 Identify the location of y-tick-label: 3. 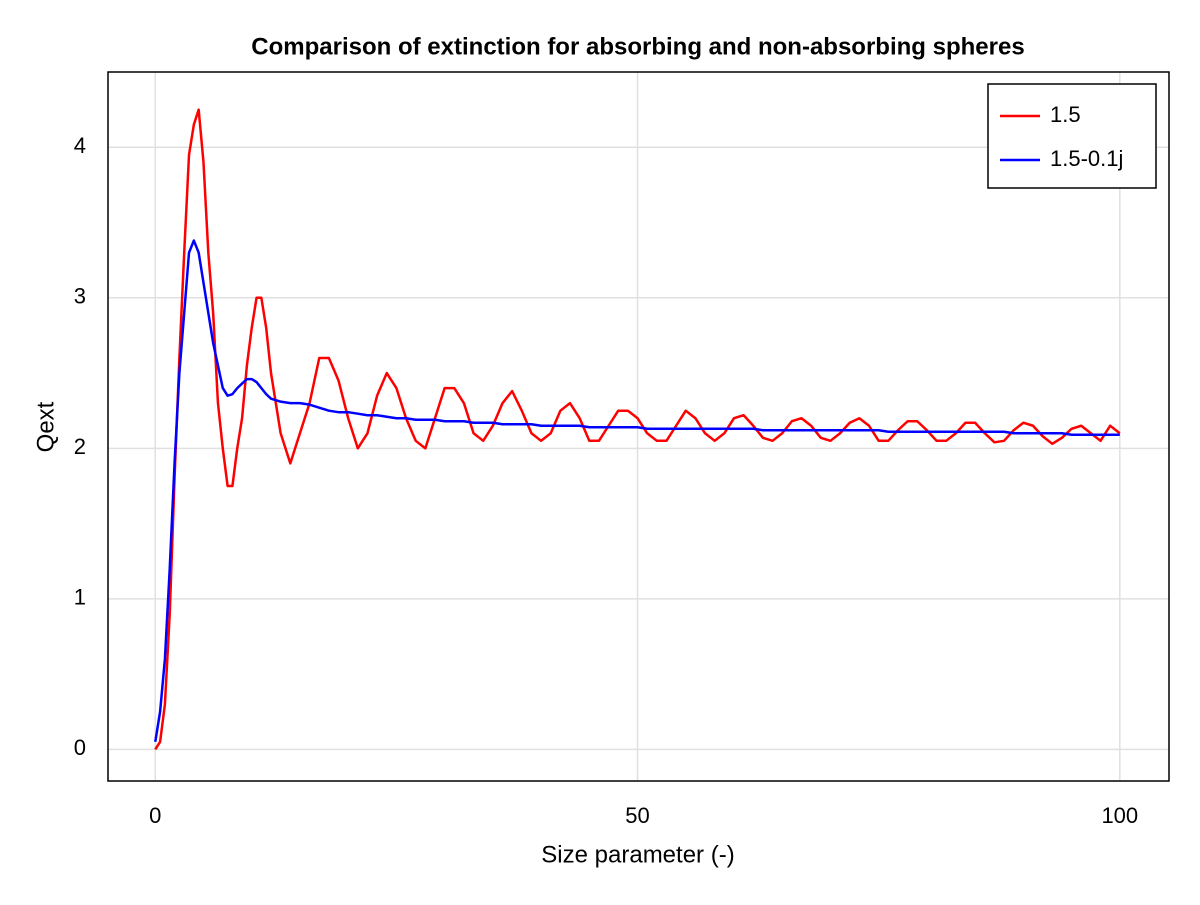
(80, 296).